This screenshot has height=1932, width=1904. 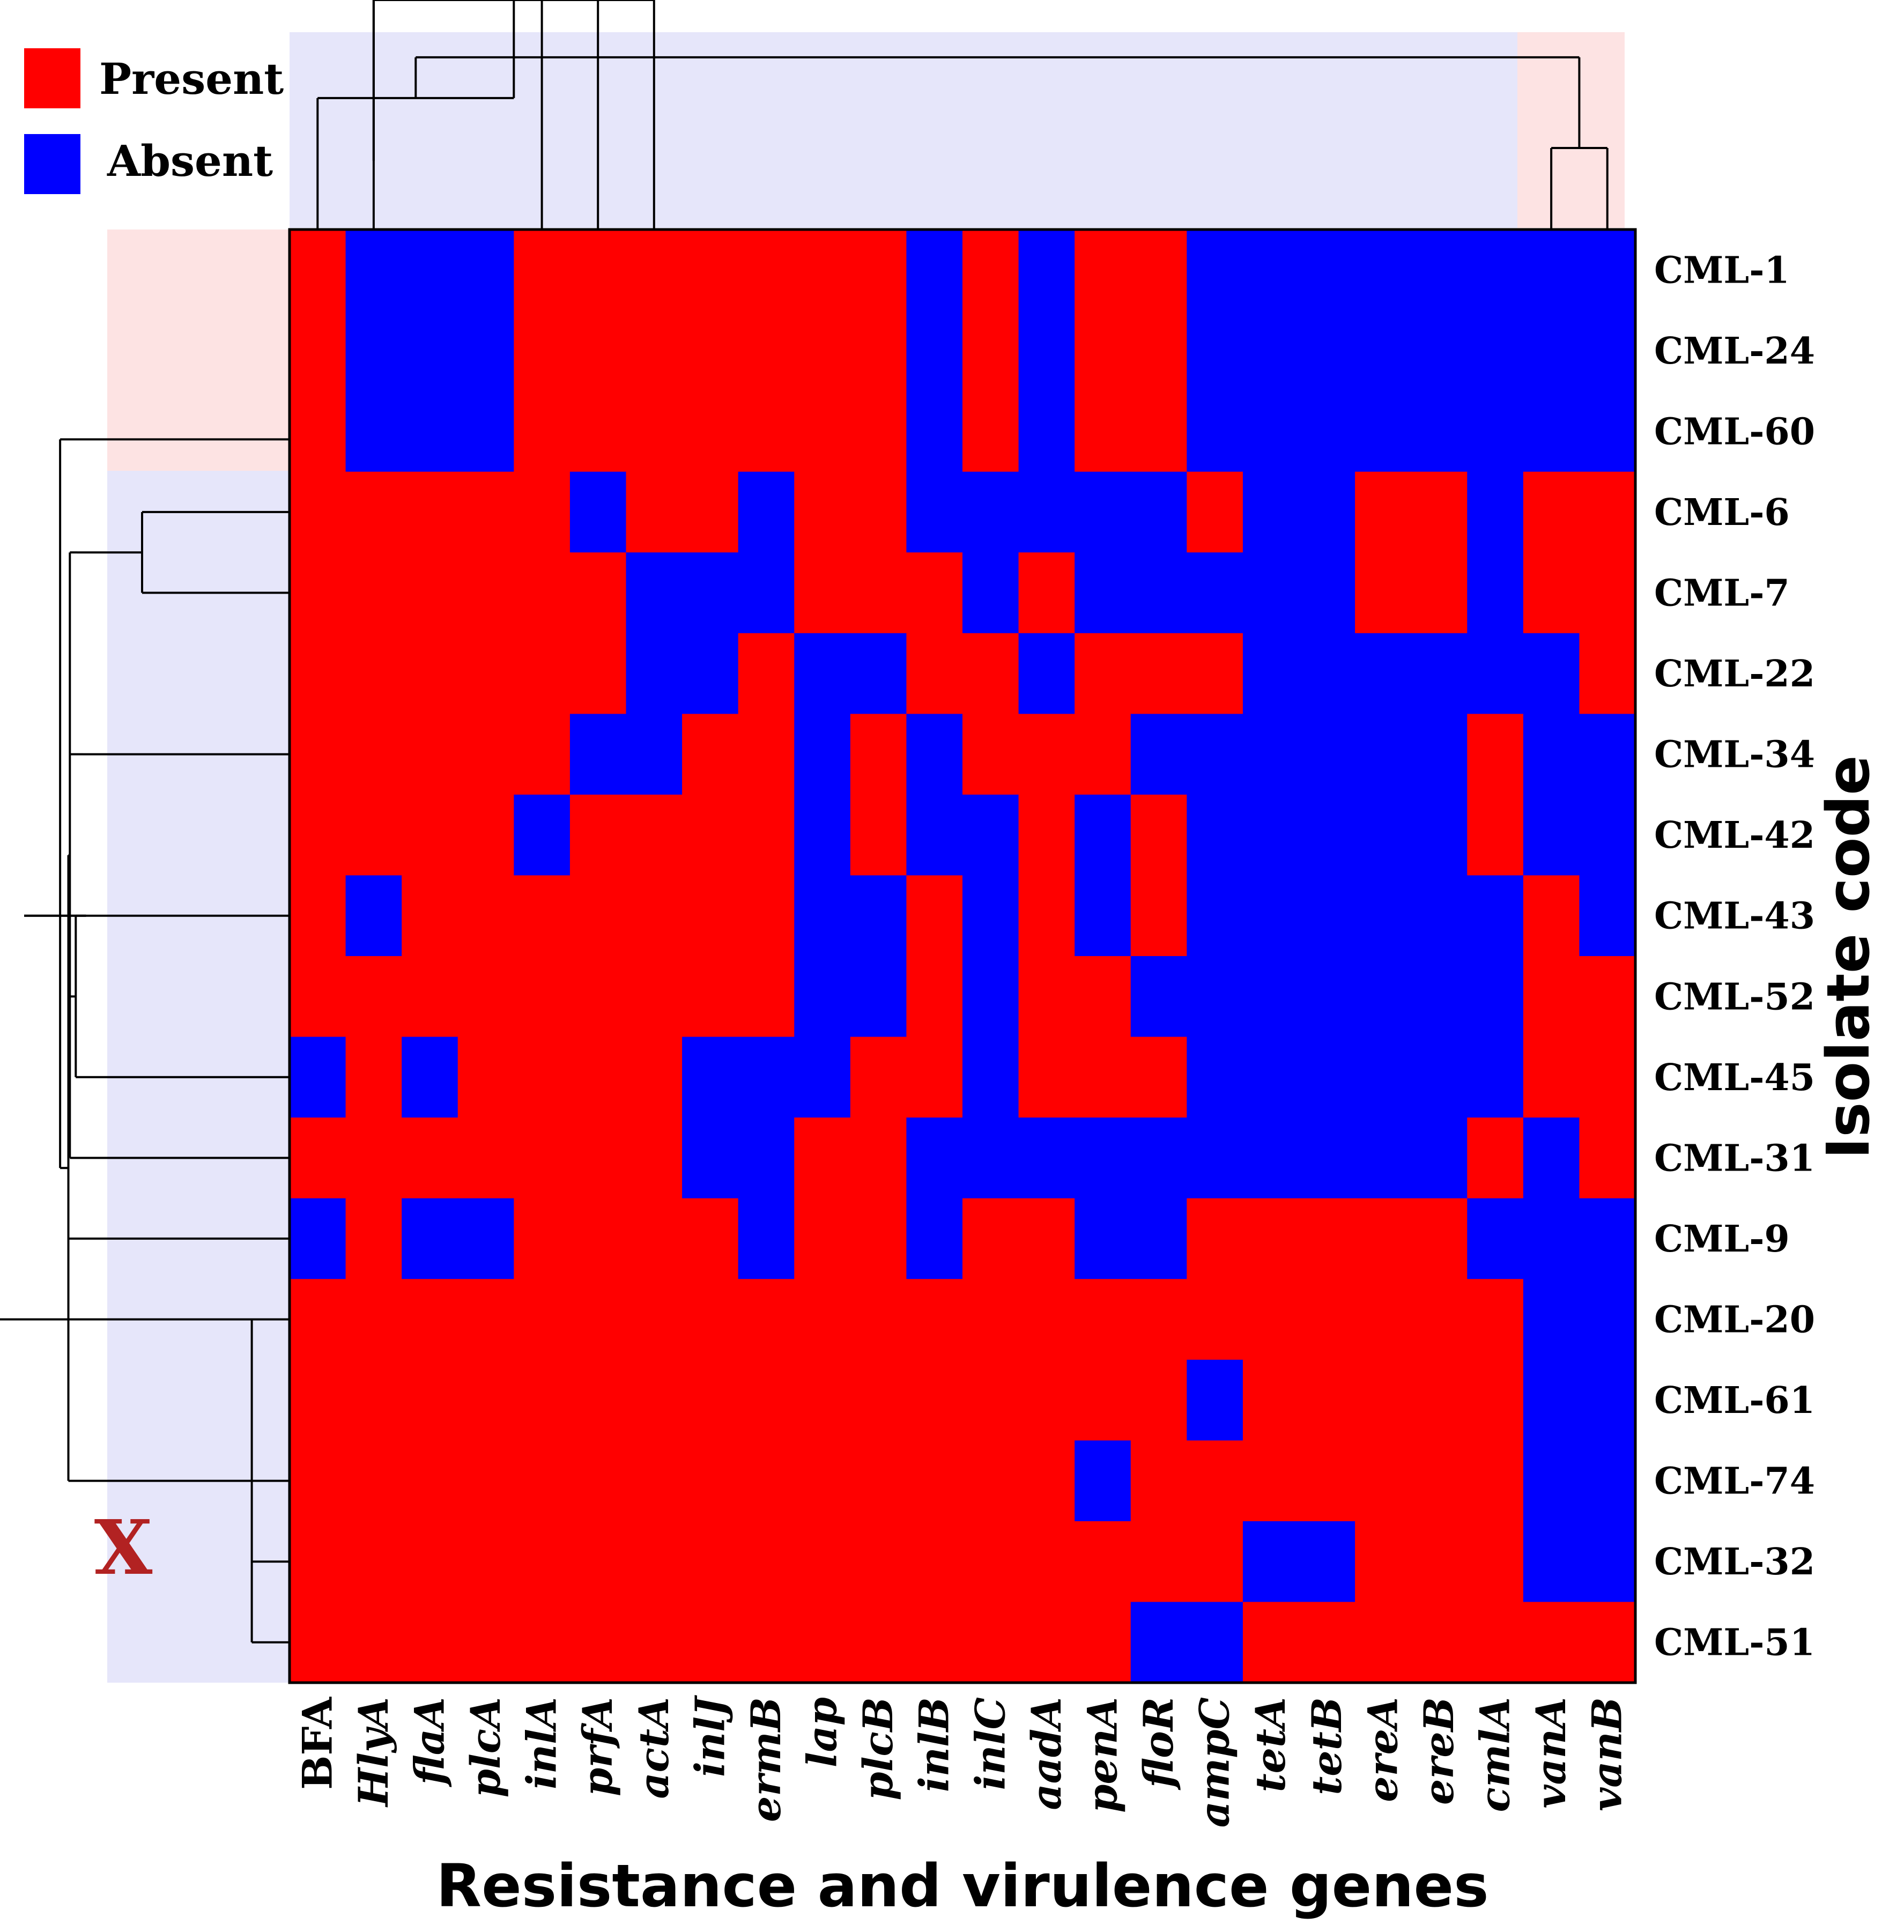 I want to click on heatmap-cell-CML-6-cmlA, so click(x=1495, y=512).